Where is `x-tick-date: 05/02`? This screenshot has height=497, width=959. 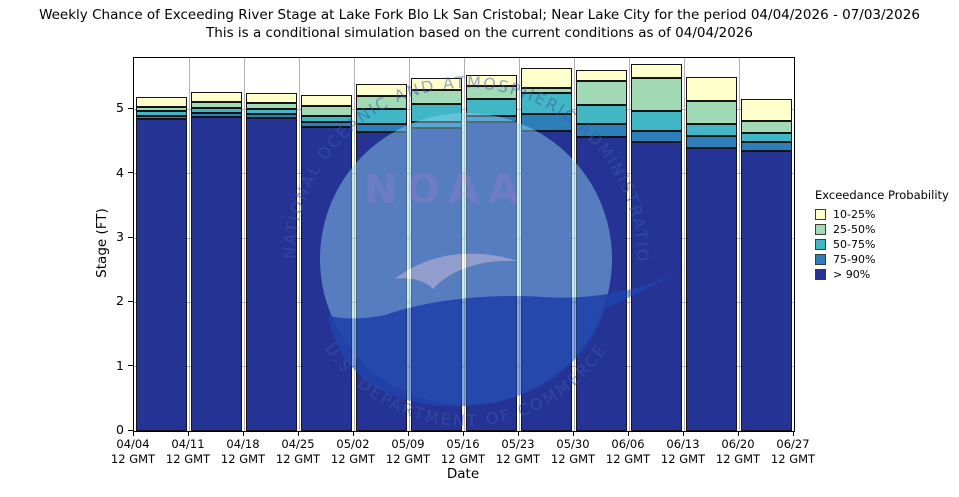 x-tick-date: 05/02 is located at coordinates (353, 444).